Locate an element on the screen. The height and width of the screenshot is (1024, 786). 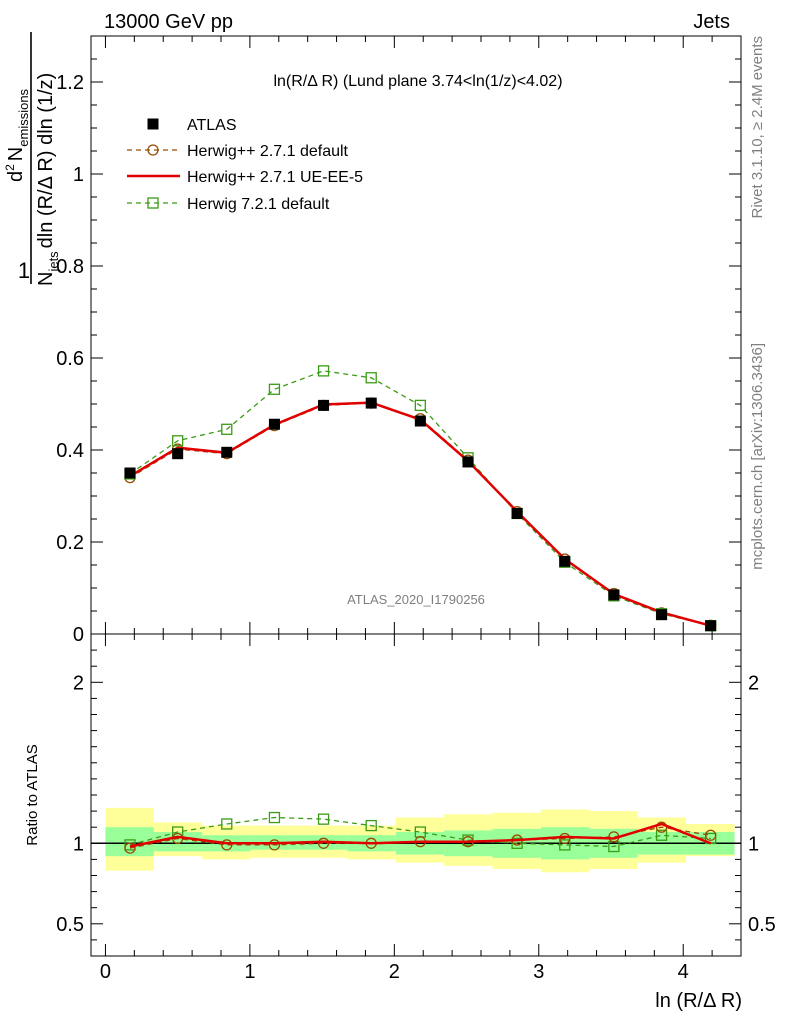
ylabel-jets: jets is located at coordinates (53, 262).